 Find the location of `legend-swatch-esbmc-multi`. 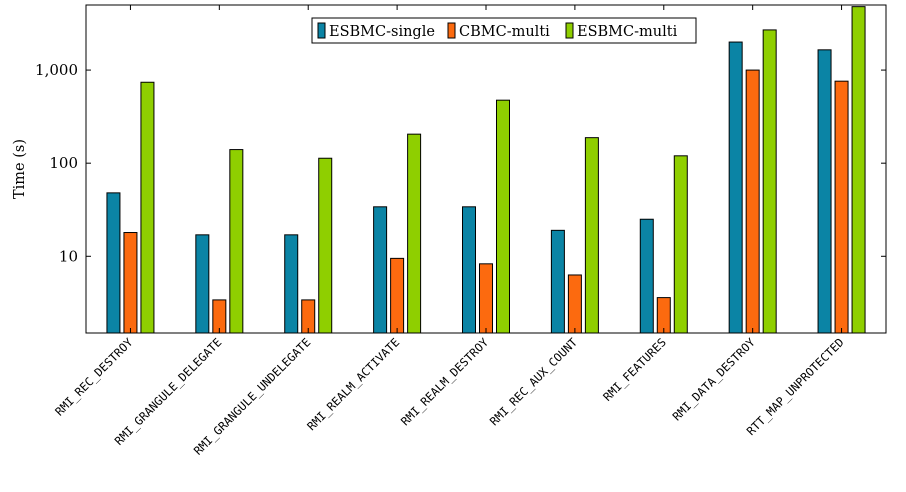

legend-swatch-esbmc-multi is located at coordinates (569, 30).